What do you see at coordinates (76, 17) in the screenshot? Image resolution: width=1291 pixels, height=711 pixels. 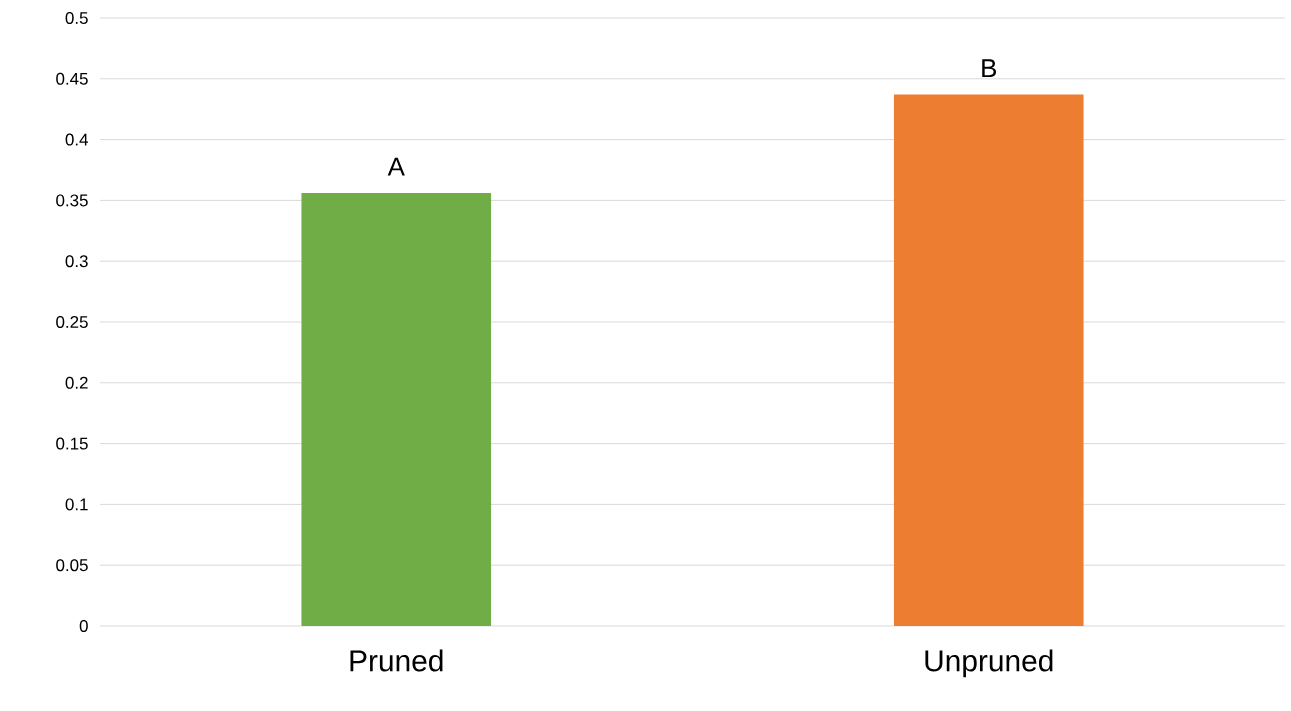 I see `y-tick-label: 0.5` at bounding box center [76, 17].